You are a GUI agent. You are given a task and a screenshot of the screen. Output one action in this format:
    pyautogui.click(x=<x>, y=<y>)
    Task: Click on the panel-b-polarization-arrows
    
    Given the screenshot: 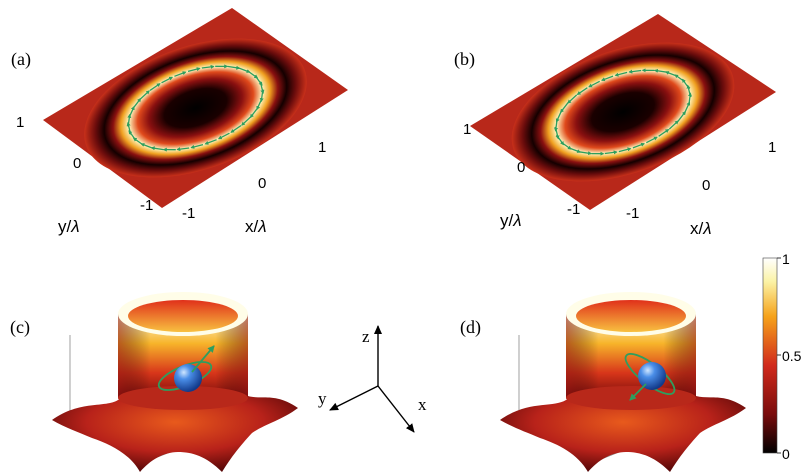 What is the action you would take?
    pyautogui.click(x=623, y=112)
    